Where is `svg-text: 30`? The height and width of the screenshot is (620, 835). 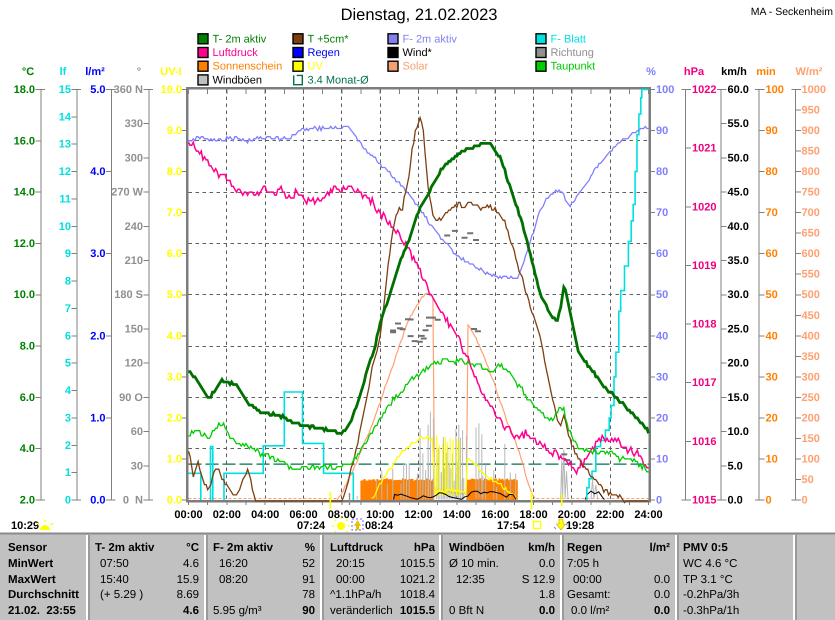
svg-text: 30 is located at coordinates (662, 377).